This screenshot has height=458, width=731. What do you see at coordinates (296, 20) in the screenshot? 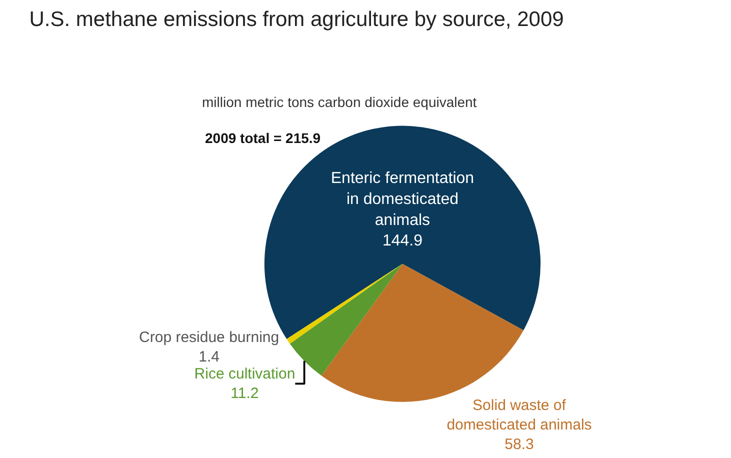
I see `chart-title: U.S. methane emissions from agriculture by source, 2009` at bounding box center [296, 20].